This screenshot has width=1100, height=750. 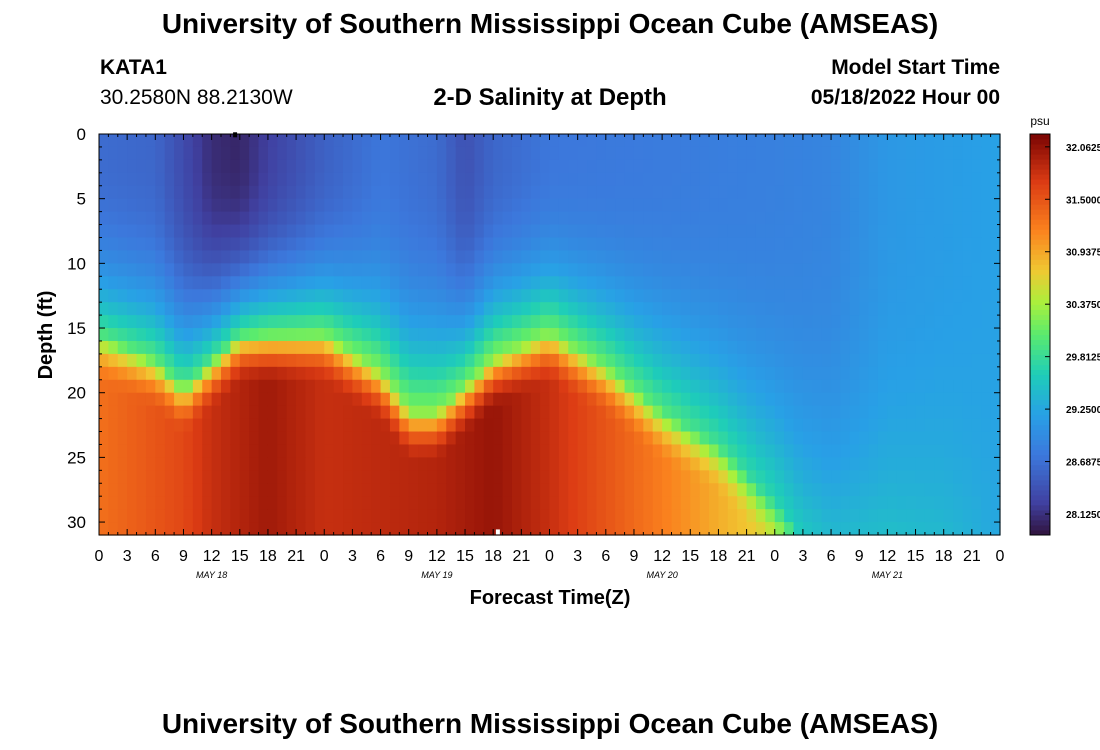 What do you see at coordinates (802, 556) in the screenshot?
I see `x-tick-label: 3` at bounding box center [802, 556].